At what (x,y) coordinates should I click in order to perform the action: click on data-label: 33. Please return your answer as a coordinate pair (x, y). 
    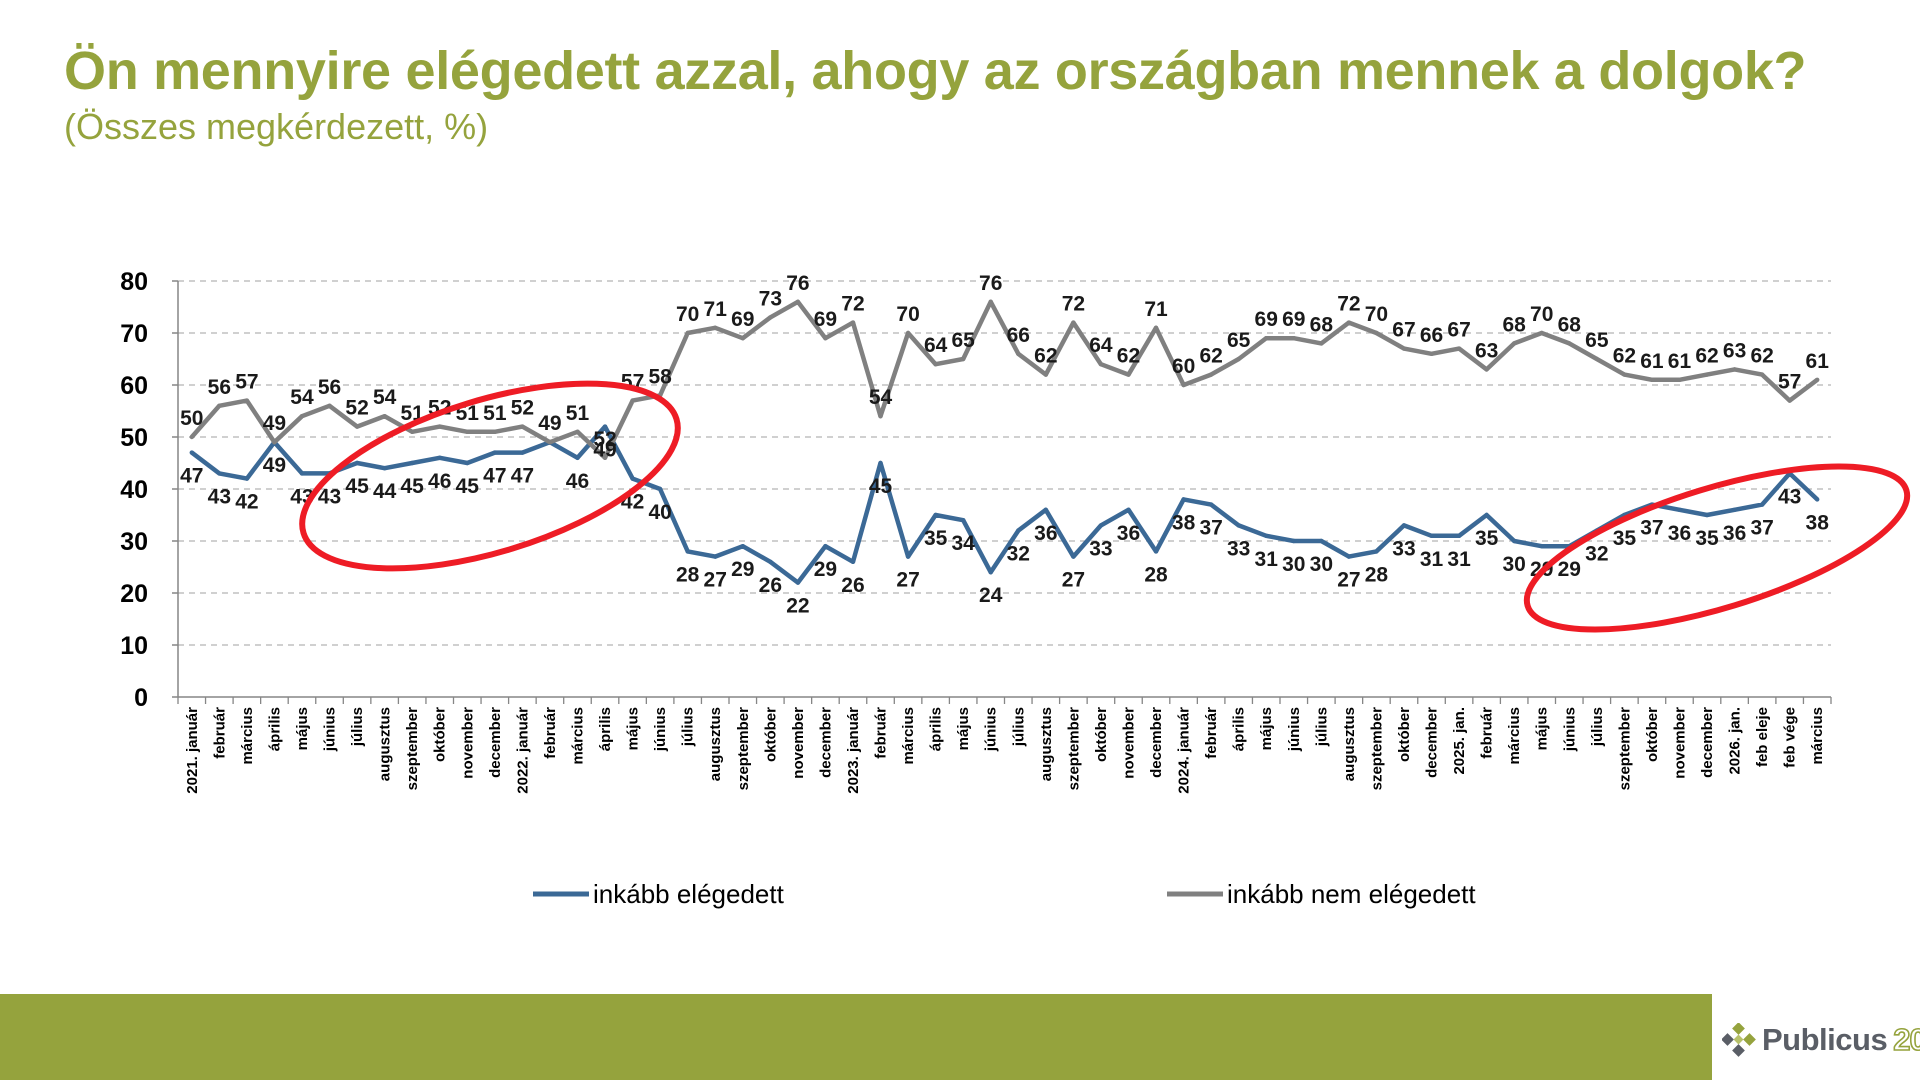
    Looking at the image, I should click on (1403, 548).